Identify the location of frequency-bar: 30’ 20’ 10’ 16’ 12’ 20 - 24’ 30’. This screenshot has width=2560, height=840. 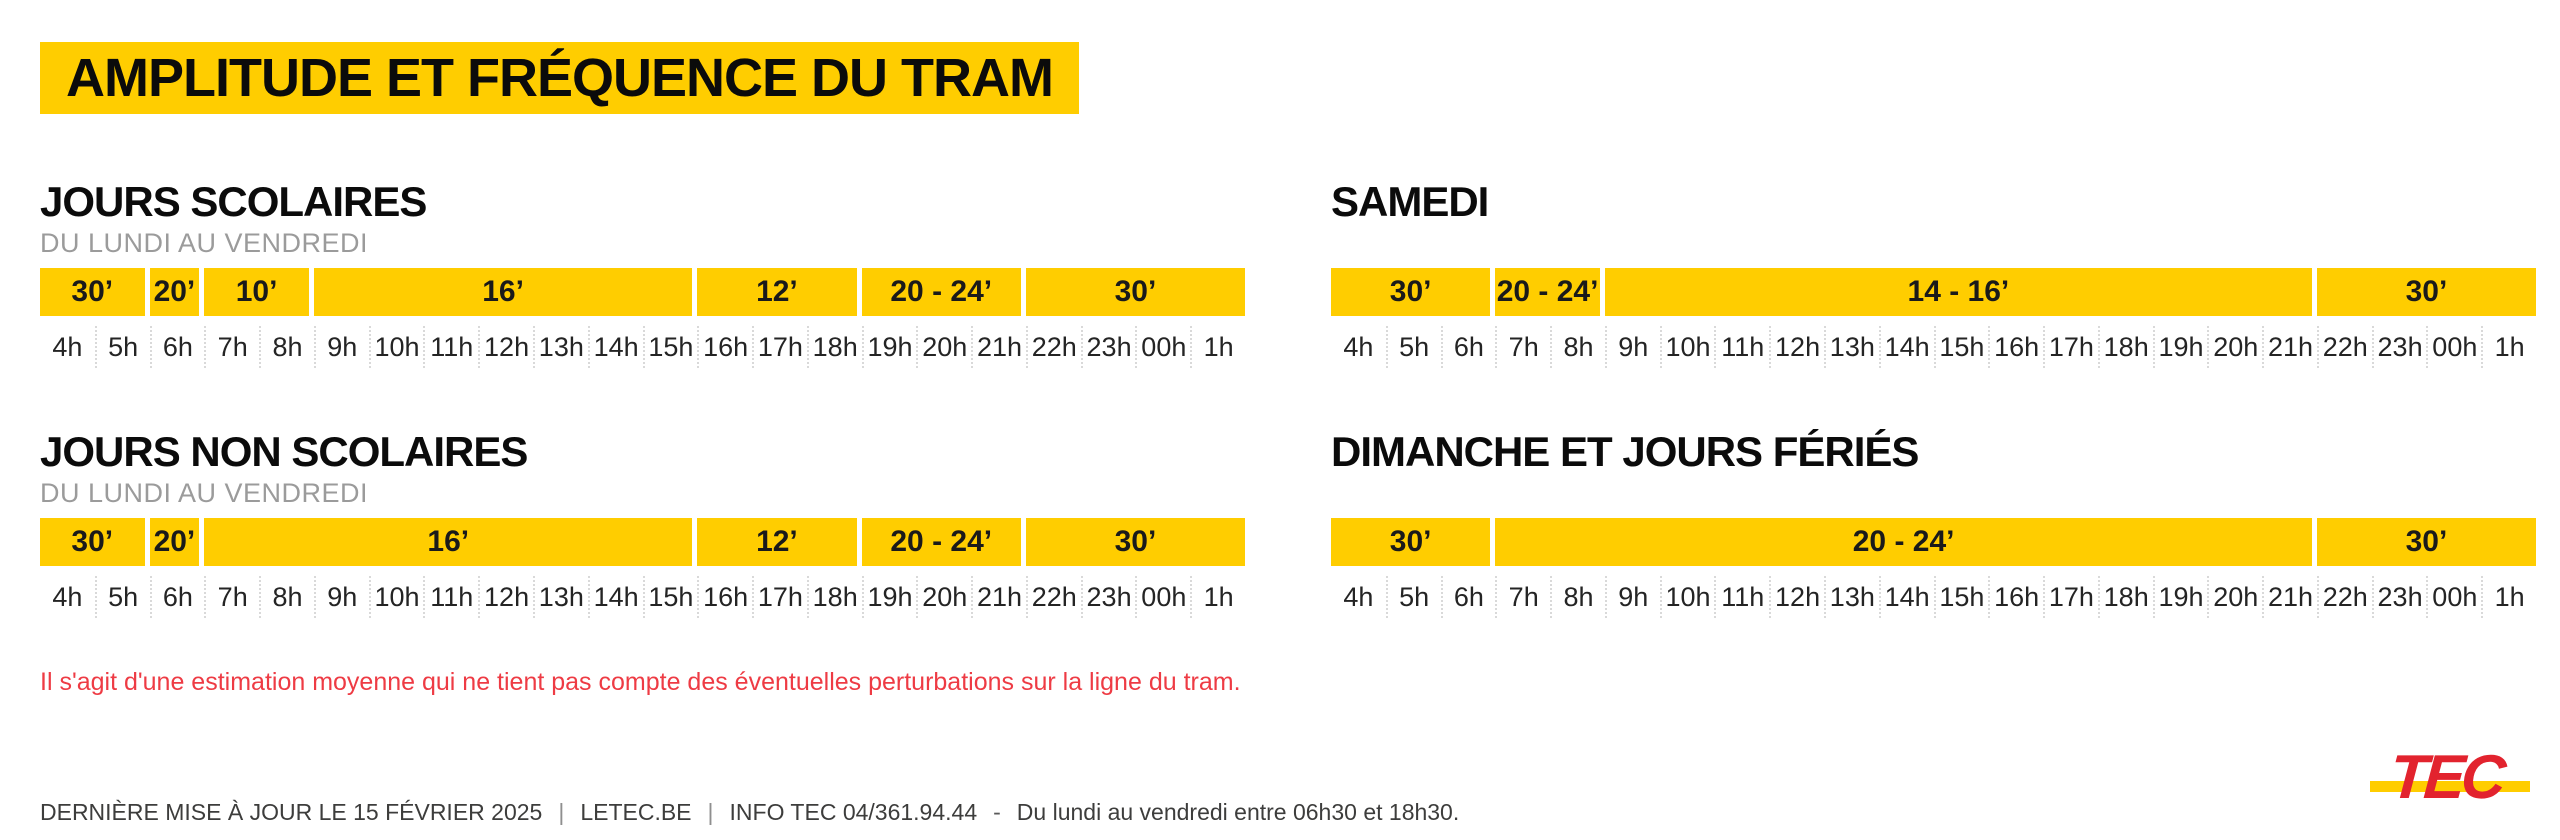
(642, 292).